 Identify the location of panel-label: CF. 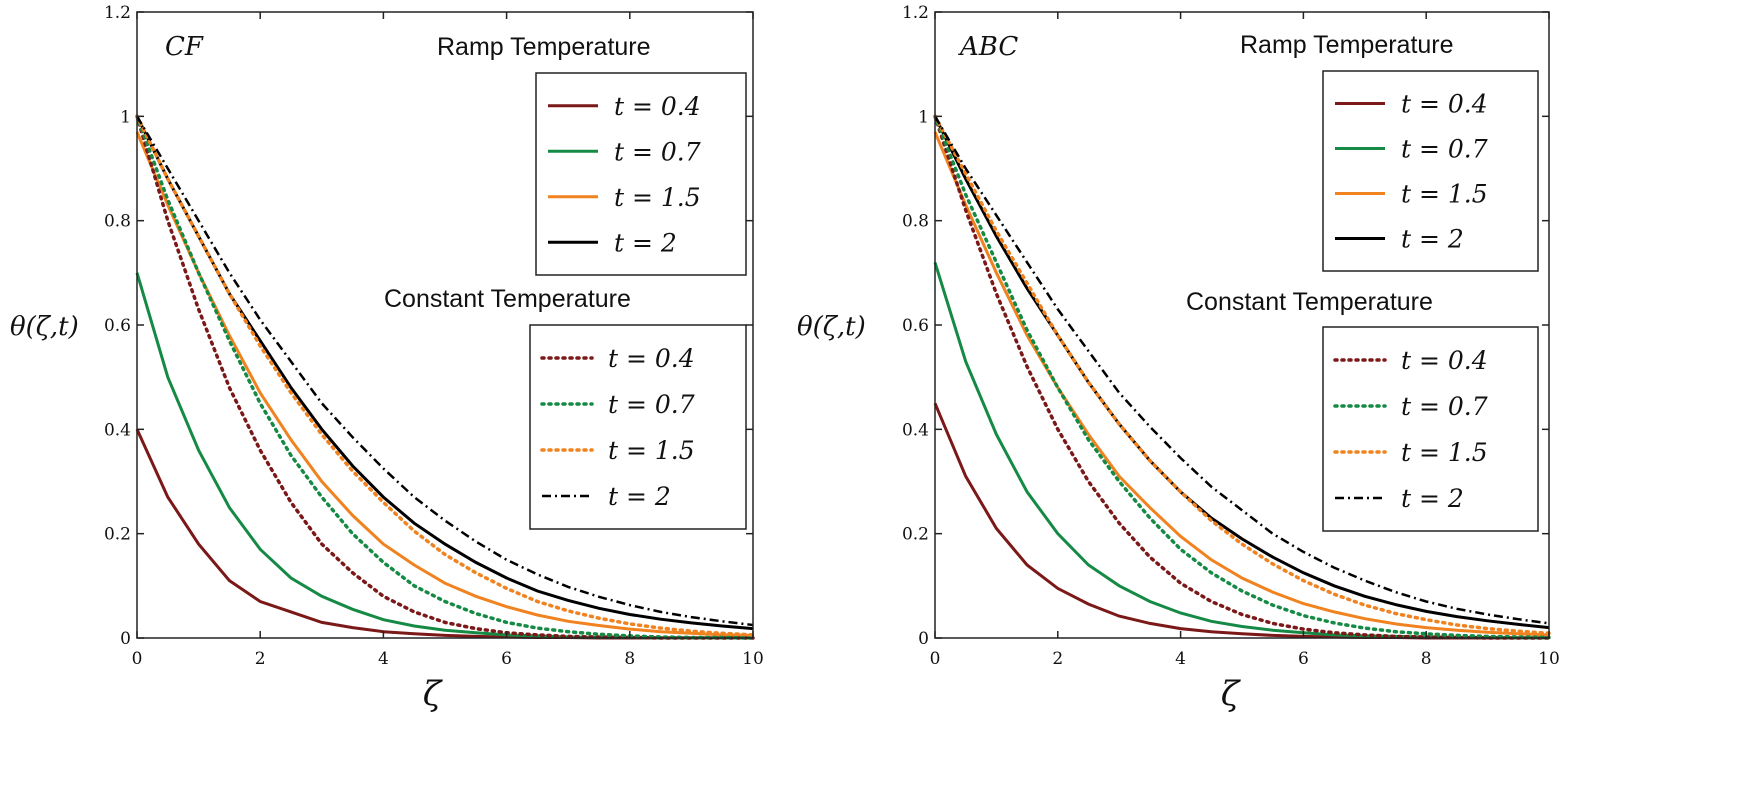
(184, 47).